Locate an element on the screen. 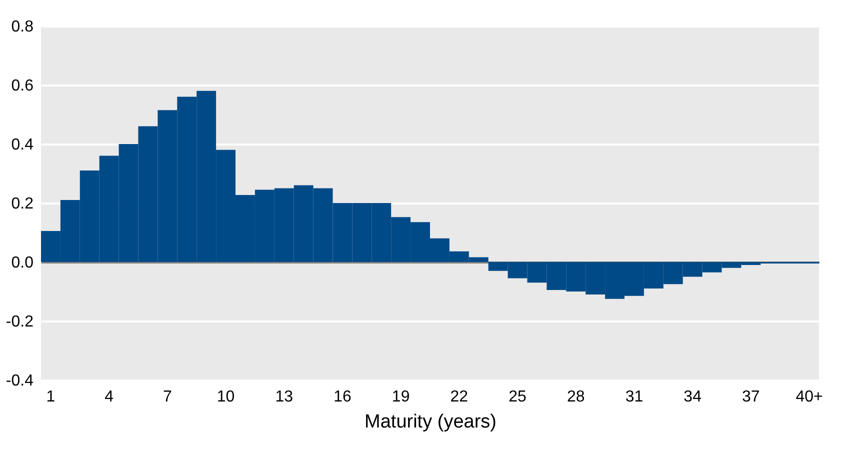 The image size is (854, 450). x-tick-label: 40+ is located at coordinates (809, 397).